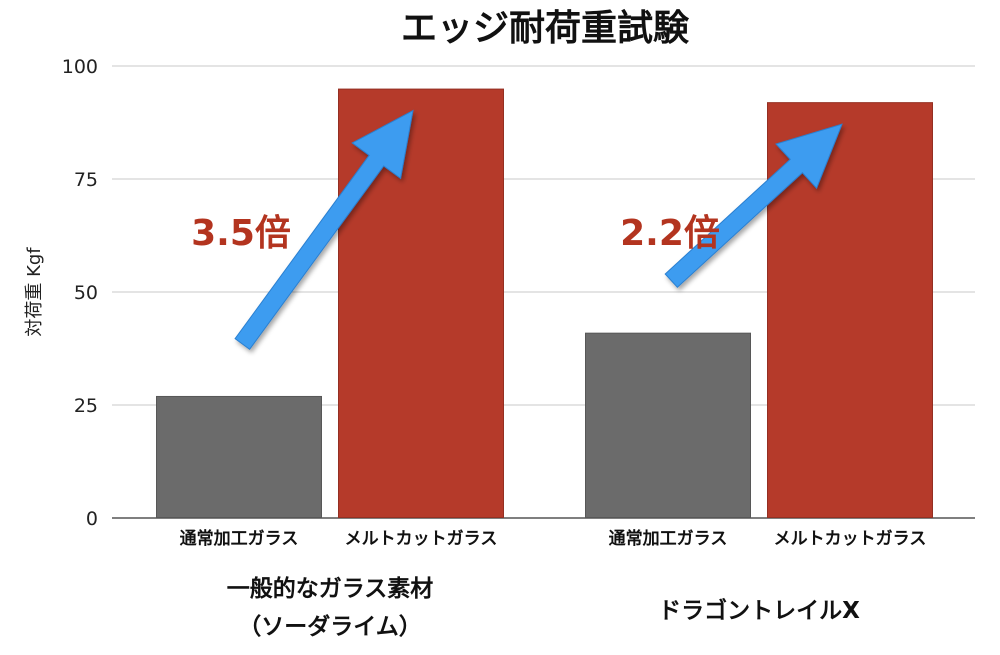  I want to click on group-label: ドラゴントレイルX, so click(759, 610).